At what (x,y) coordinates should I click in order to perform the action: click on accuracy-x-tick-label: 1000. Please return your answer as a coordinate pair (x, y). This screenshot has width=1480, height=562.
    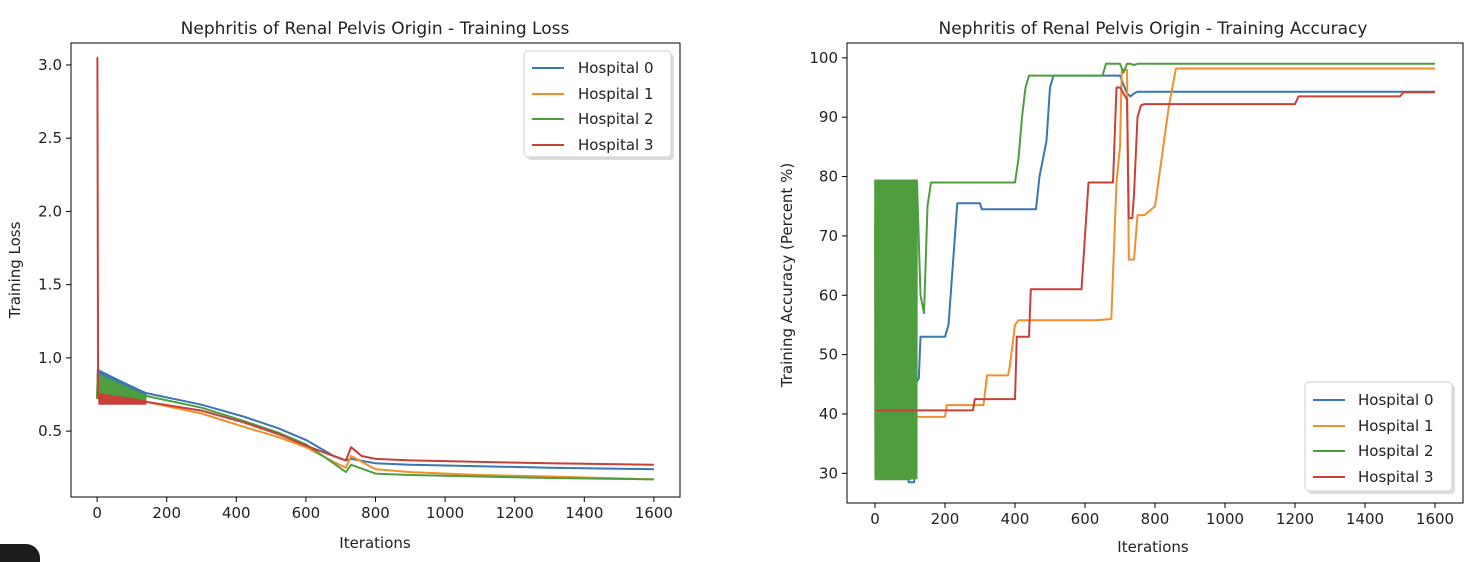
    Looking at the image, I should click on (1225, 519).